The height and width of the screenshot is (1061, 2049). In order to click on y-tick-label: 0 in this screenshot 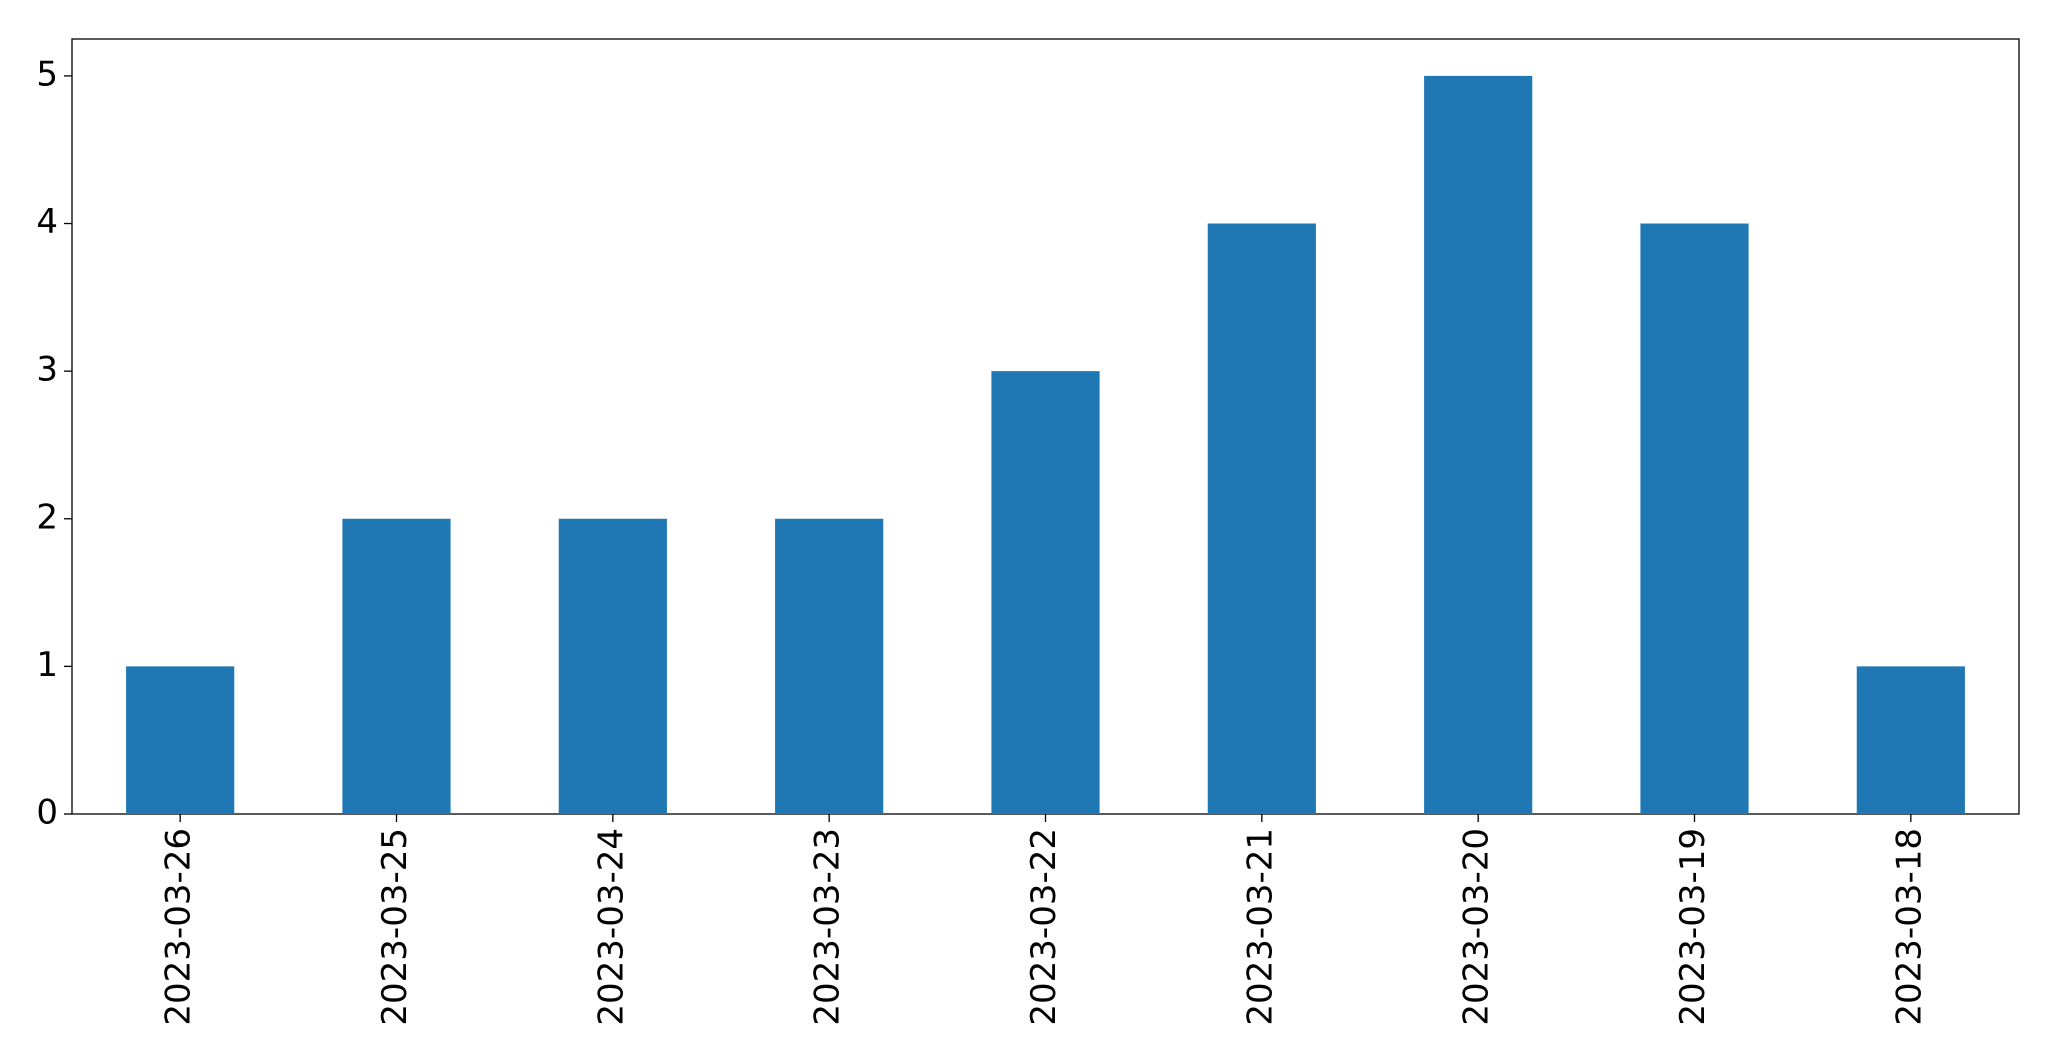, I will do `click(47, 813)`.